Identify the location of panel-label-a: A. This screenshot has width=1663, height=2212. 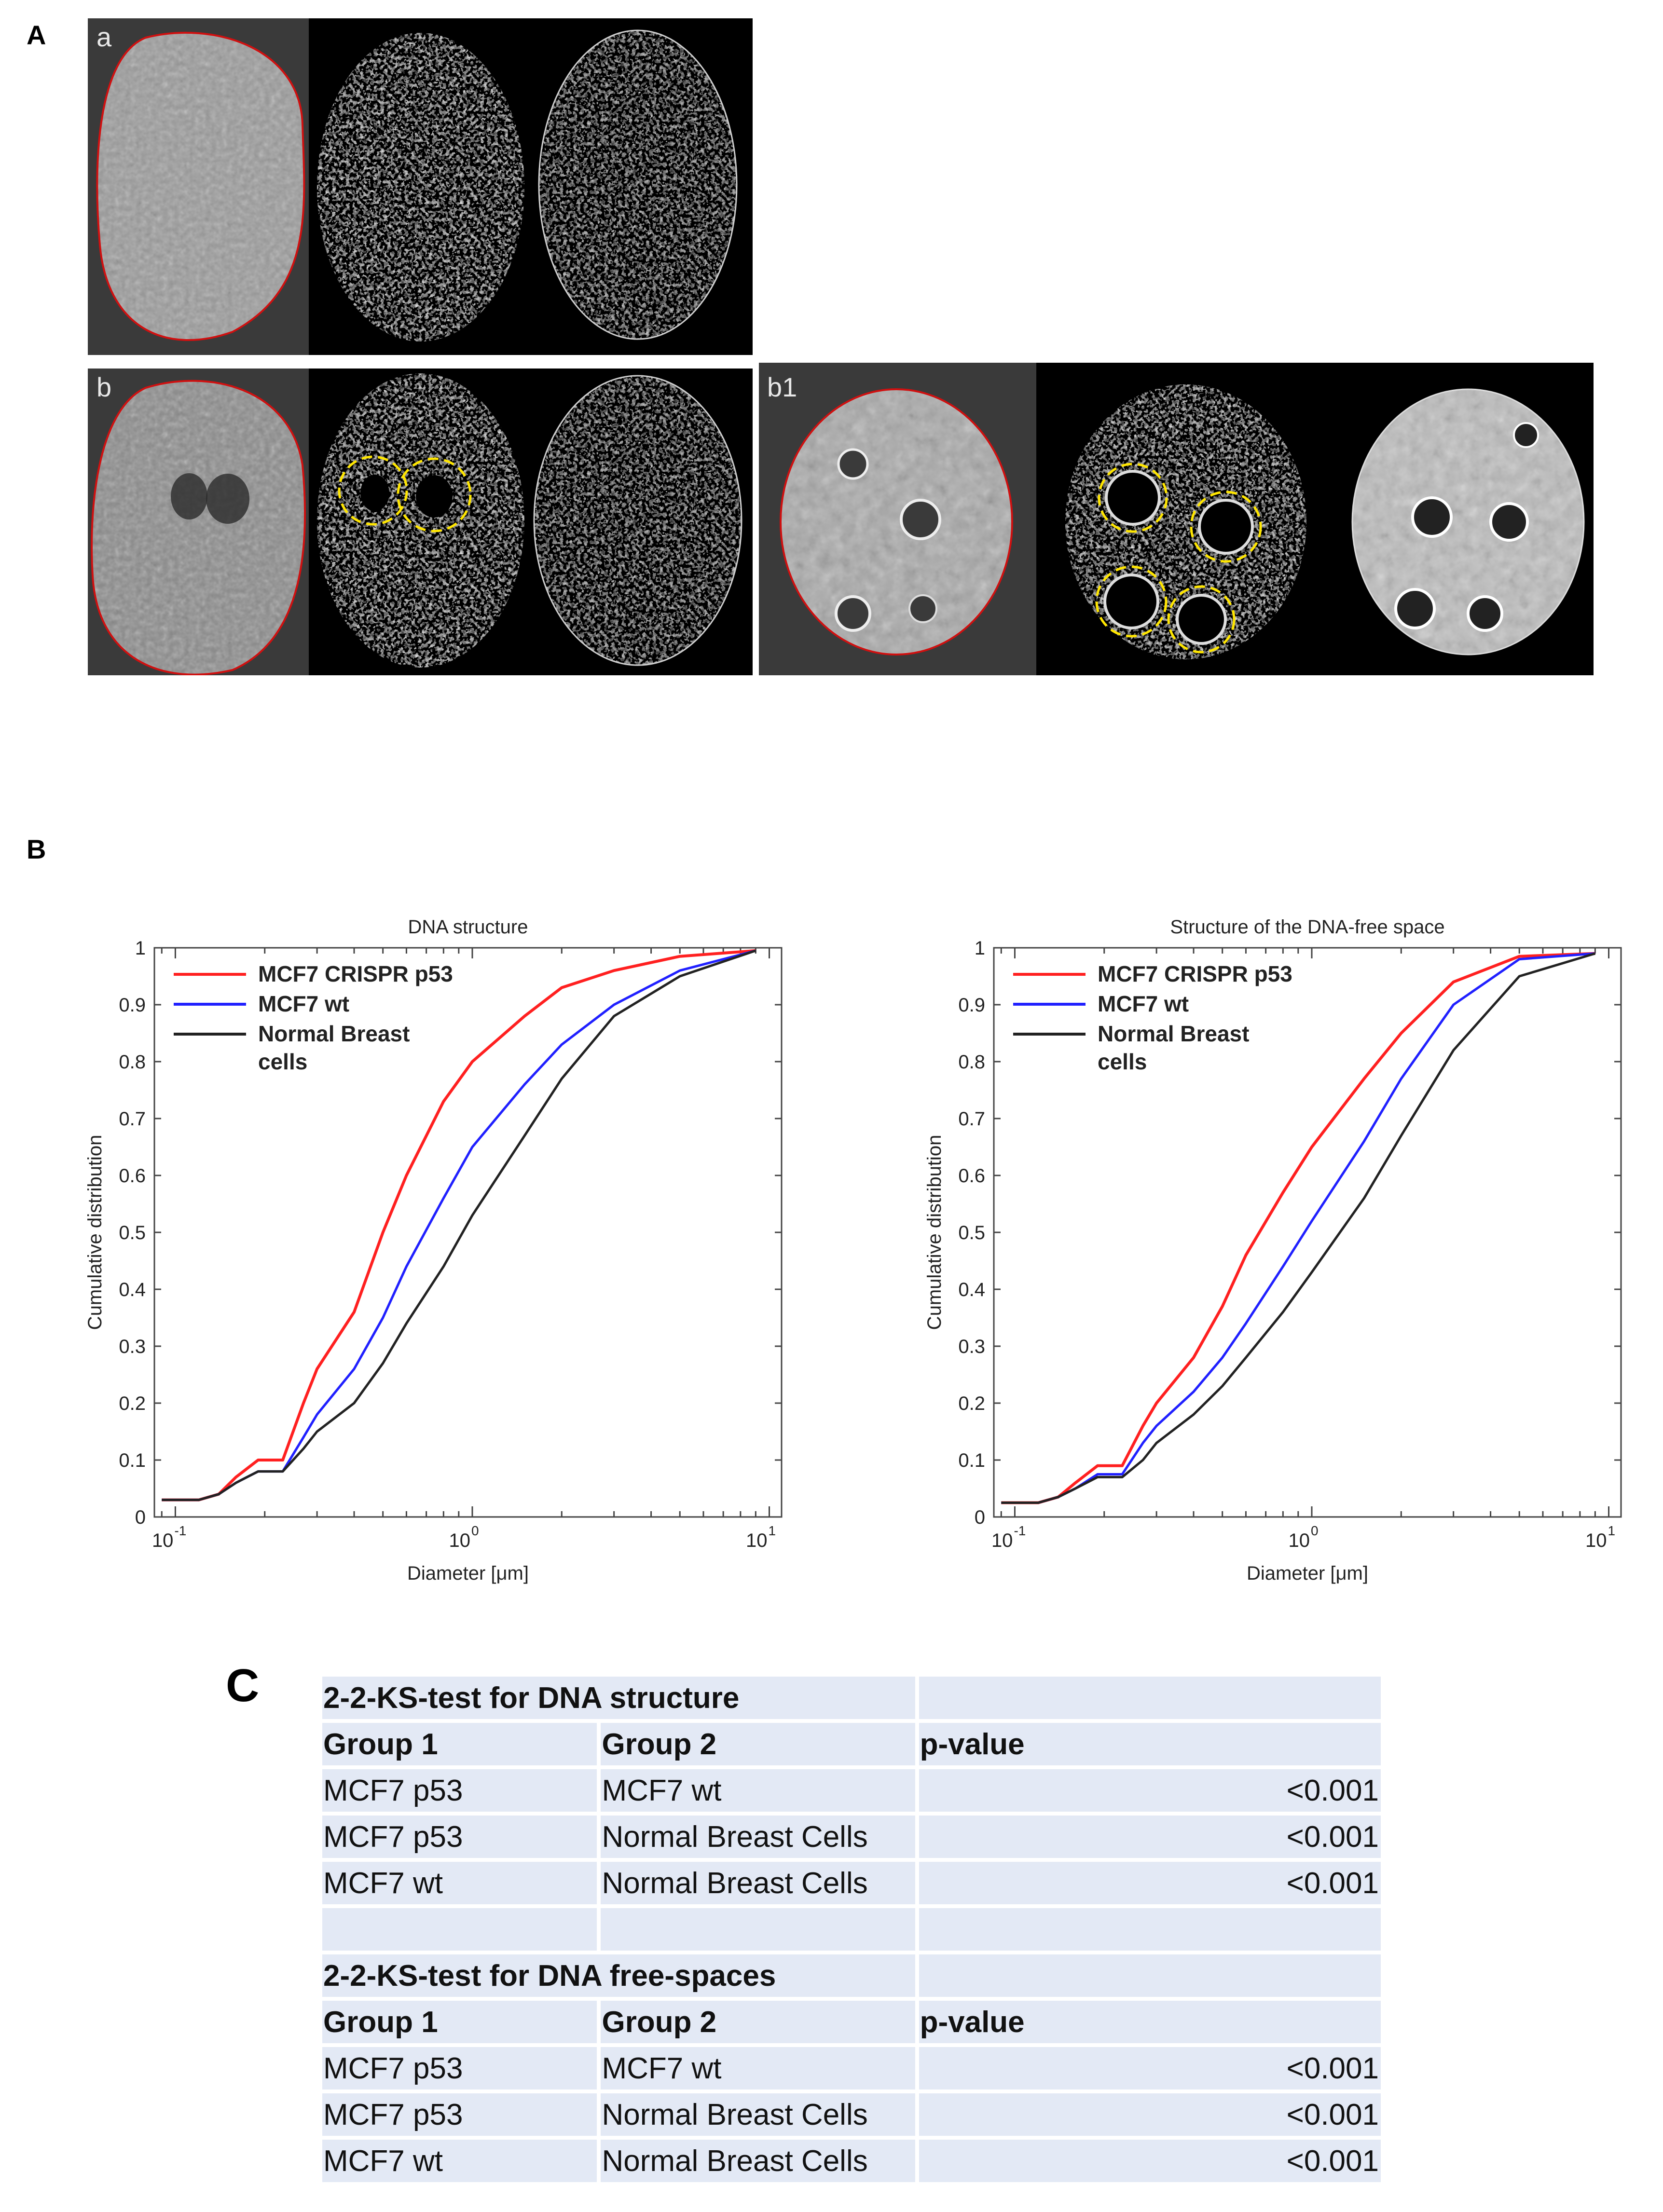
(36, 35).